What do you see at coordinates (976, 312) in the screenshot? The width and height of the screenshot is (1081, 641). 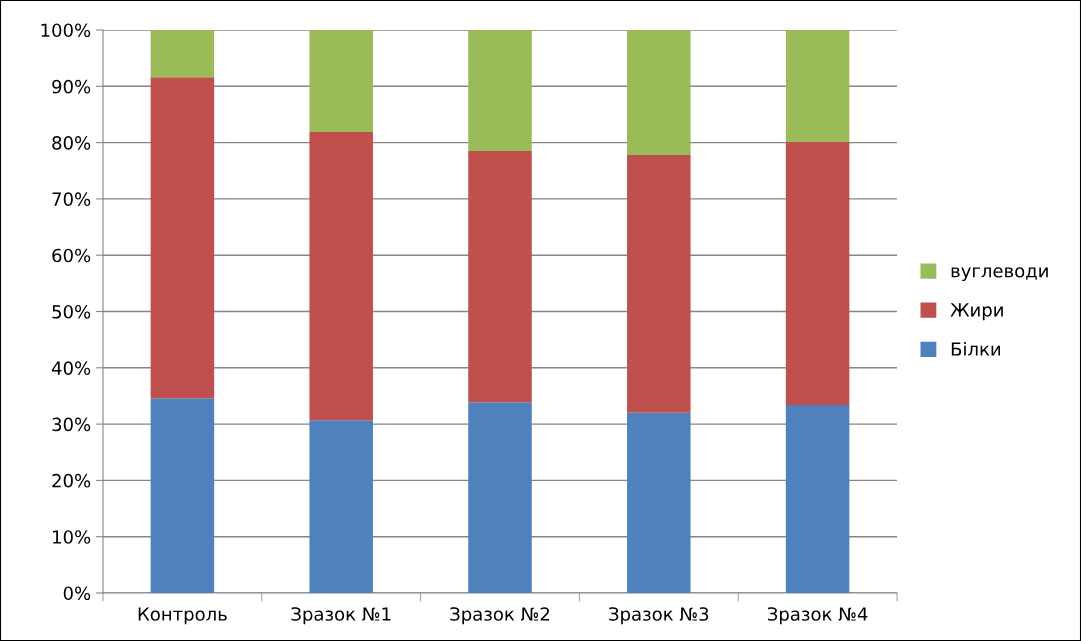 I see `legend-label: Жири` at bounding box center [976, 312].